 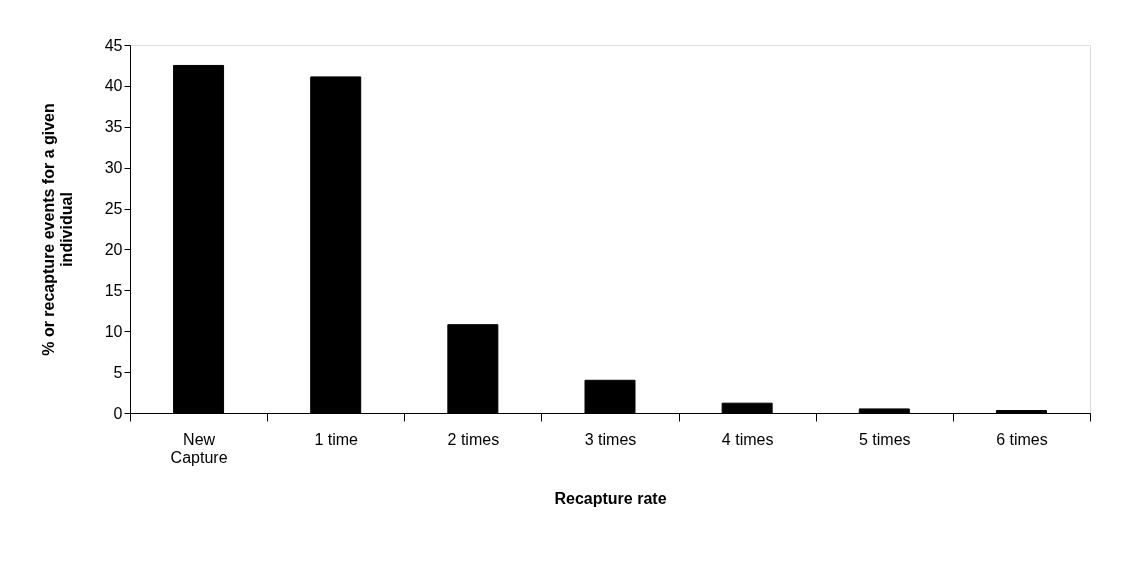 I want to click on y-tick-label: 45, so click(x=113, y=45).